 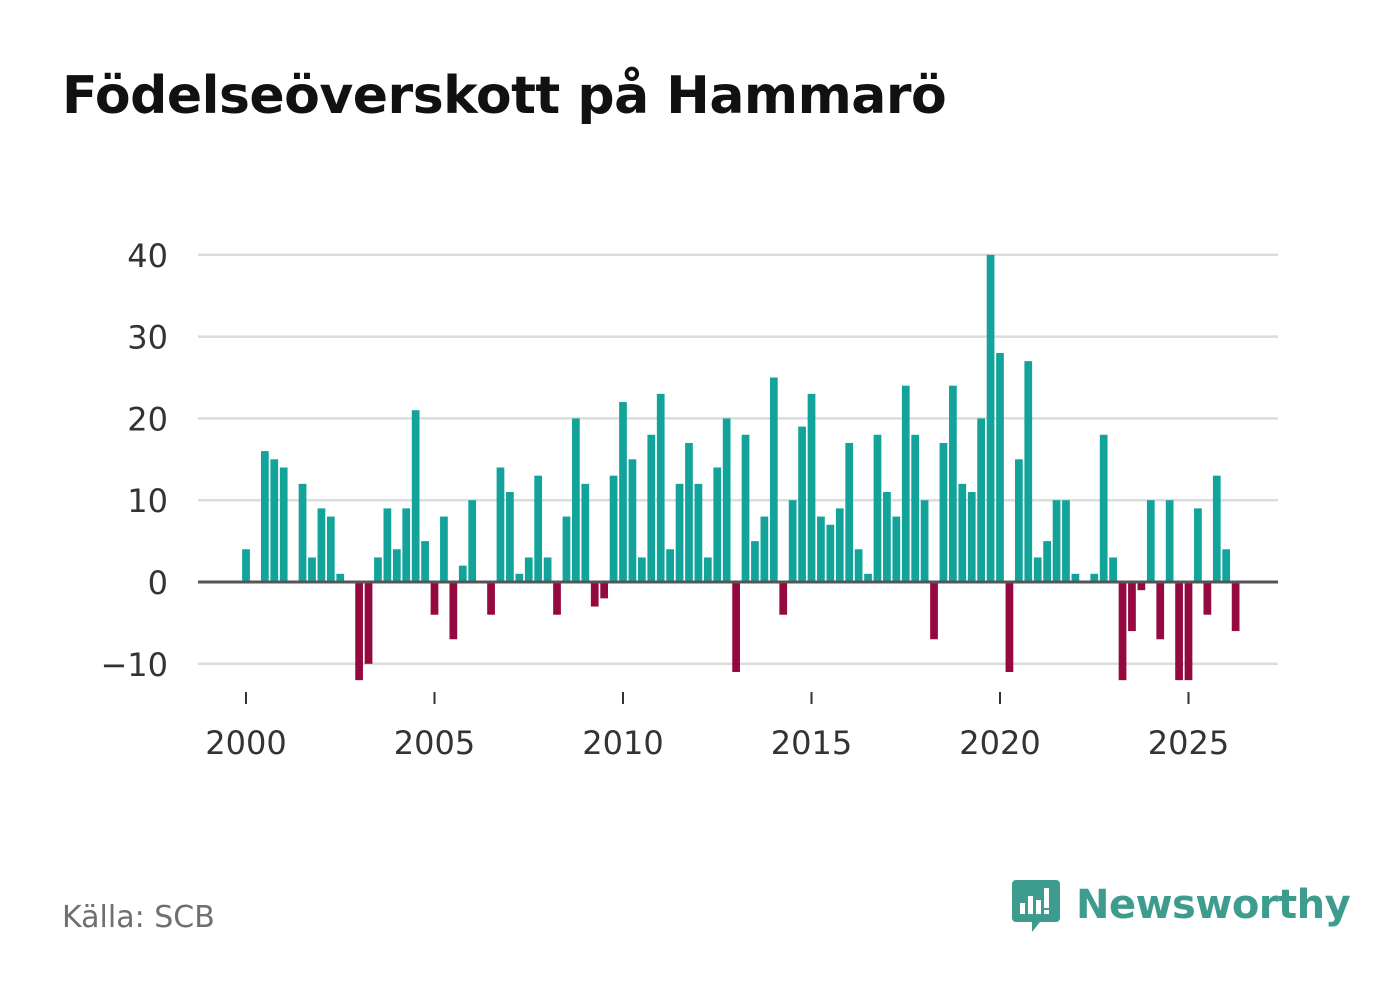 What do you see at coordinates (811, 743) in the screenshot?
I see `x-tick-label: 2015` at bounding box center [811, 743].